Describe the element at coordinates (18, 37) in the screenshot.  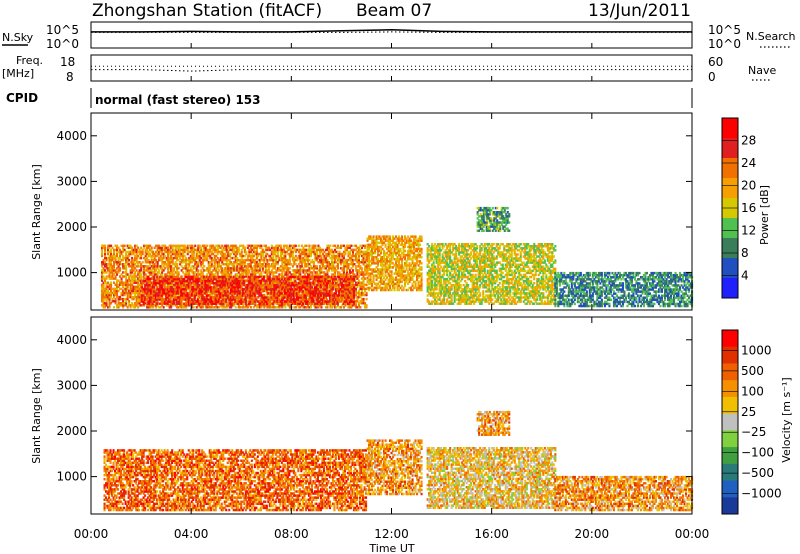
I see `nsky-label: N.Sky` at that location.